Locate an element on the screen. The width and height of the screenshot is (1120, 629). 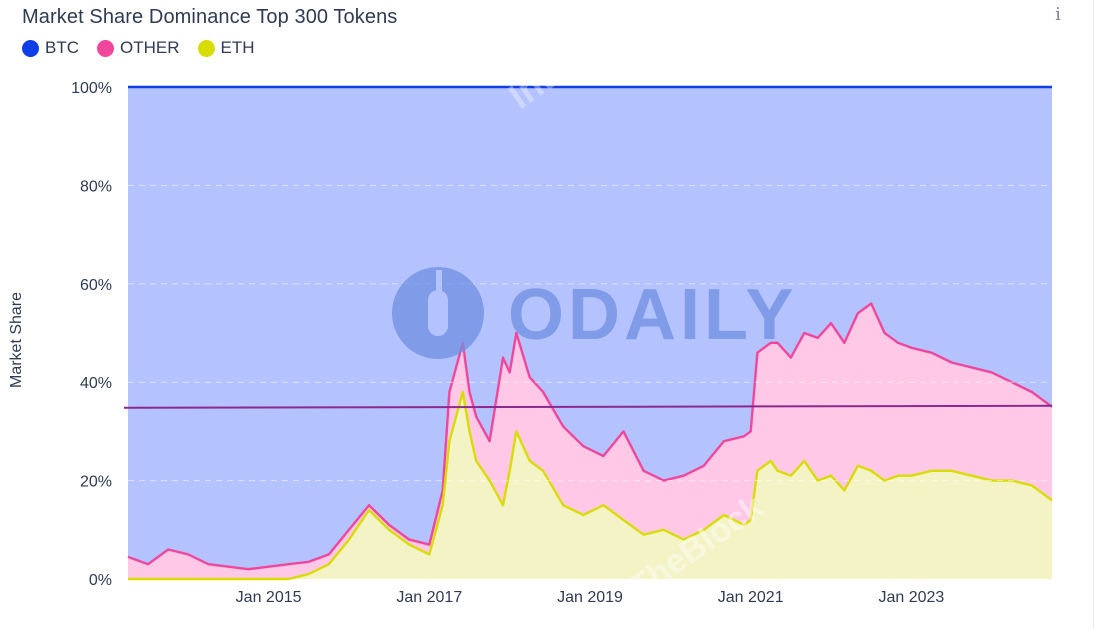
reference-line is located at coordinates (588, 406).